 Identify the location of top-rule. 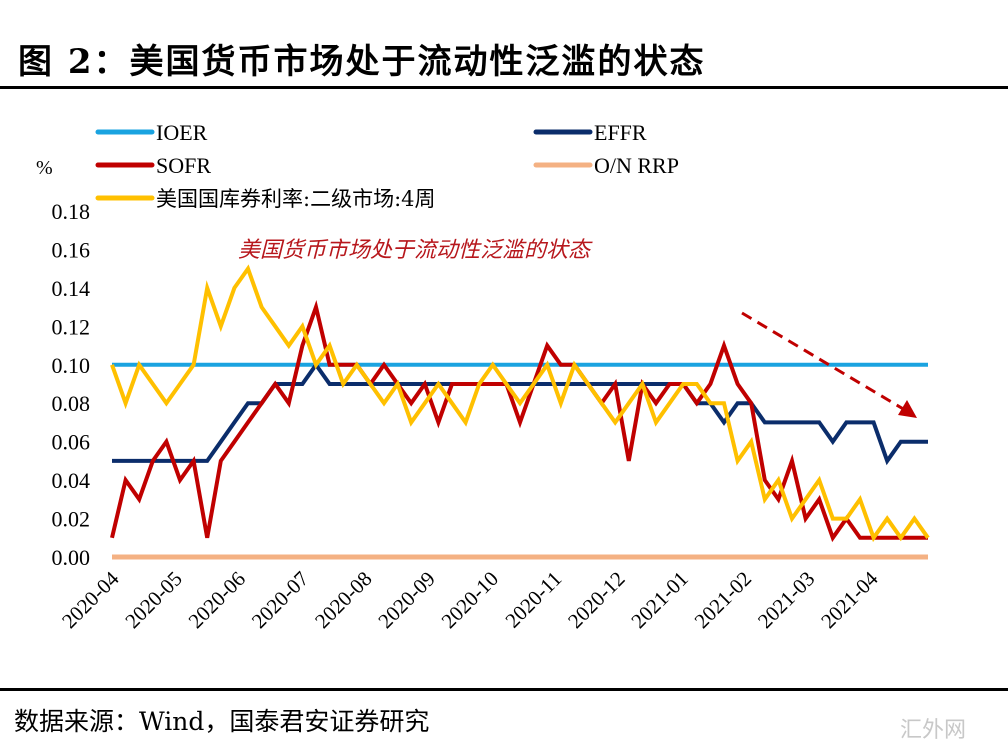
(504, 87).